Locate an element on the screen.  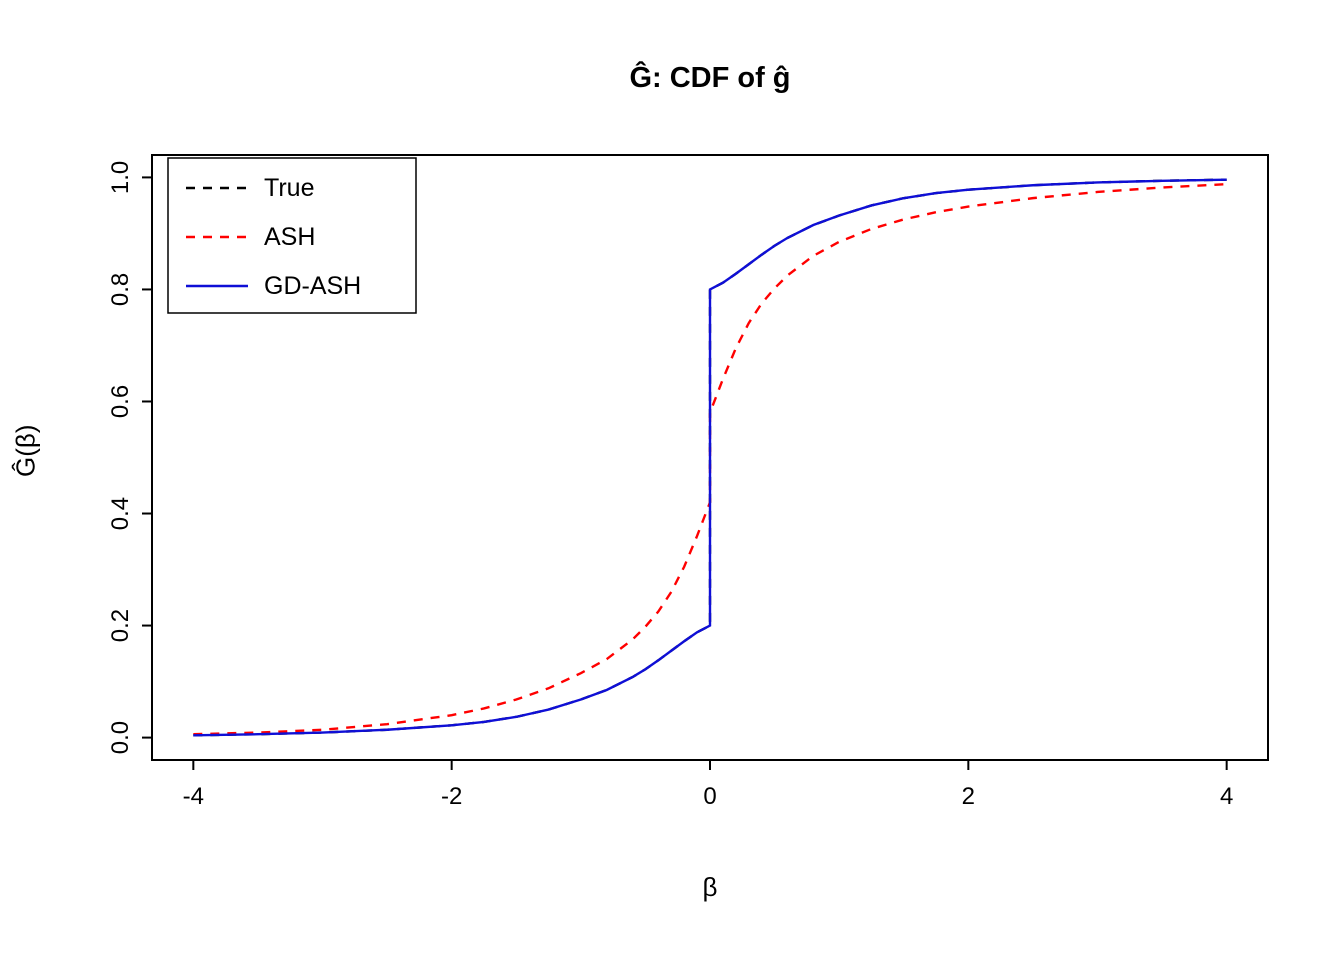
x-tick-label: -4 is located at coordinates (193, 796).